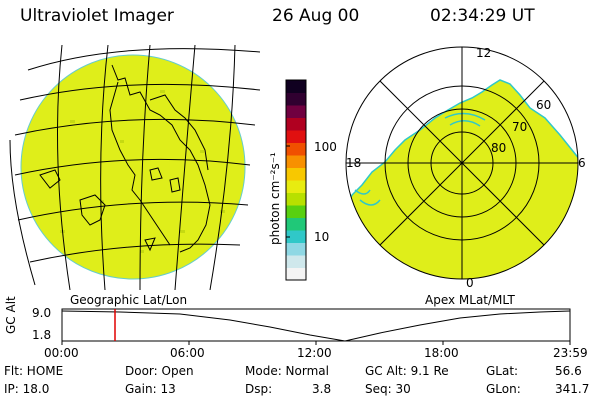  Describe the element at coordinates (503, 389) in the screenshot. I see `glon-label: GLon:` at that location.